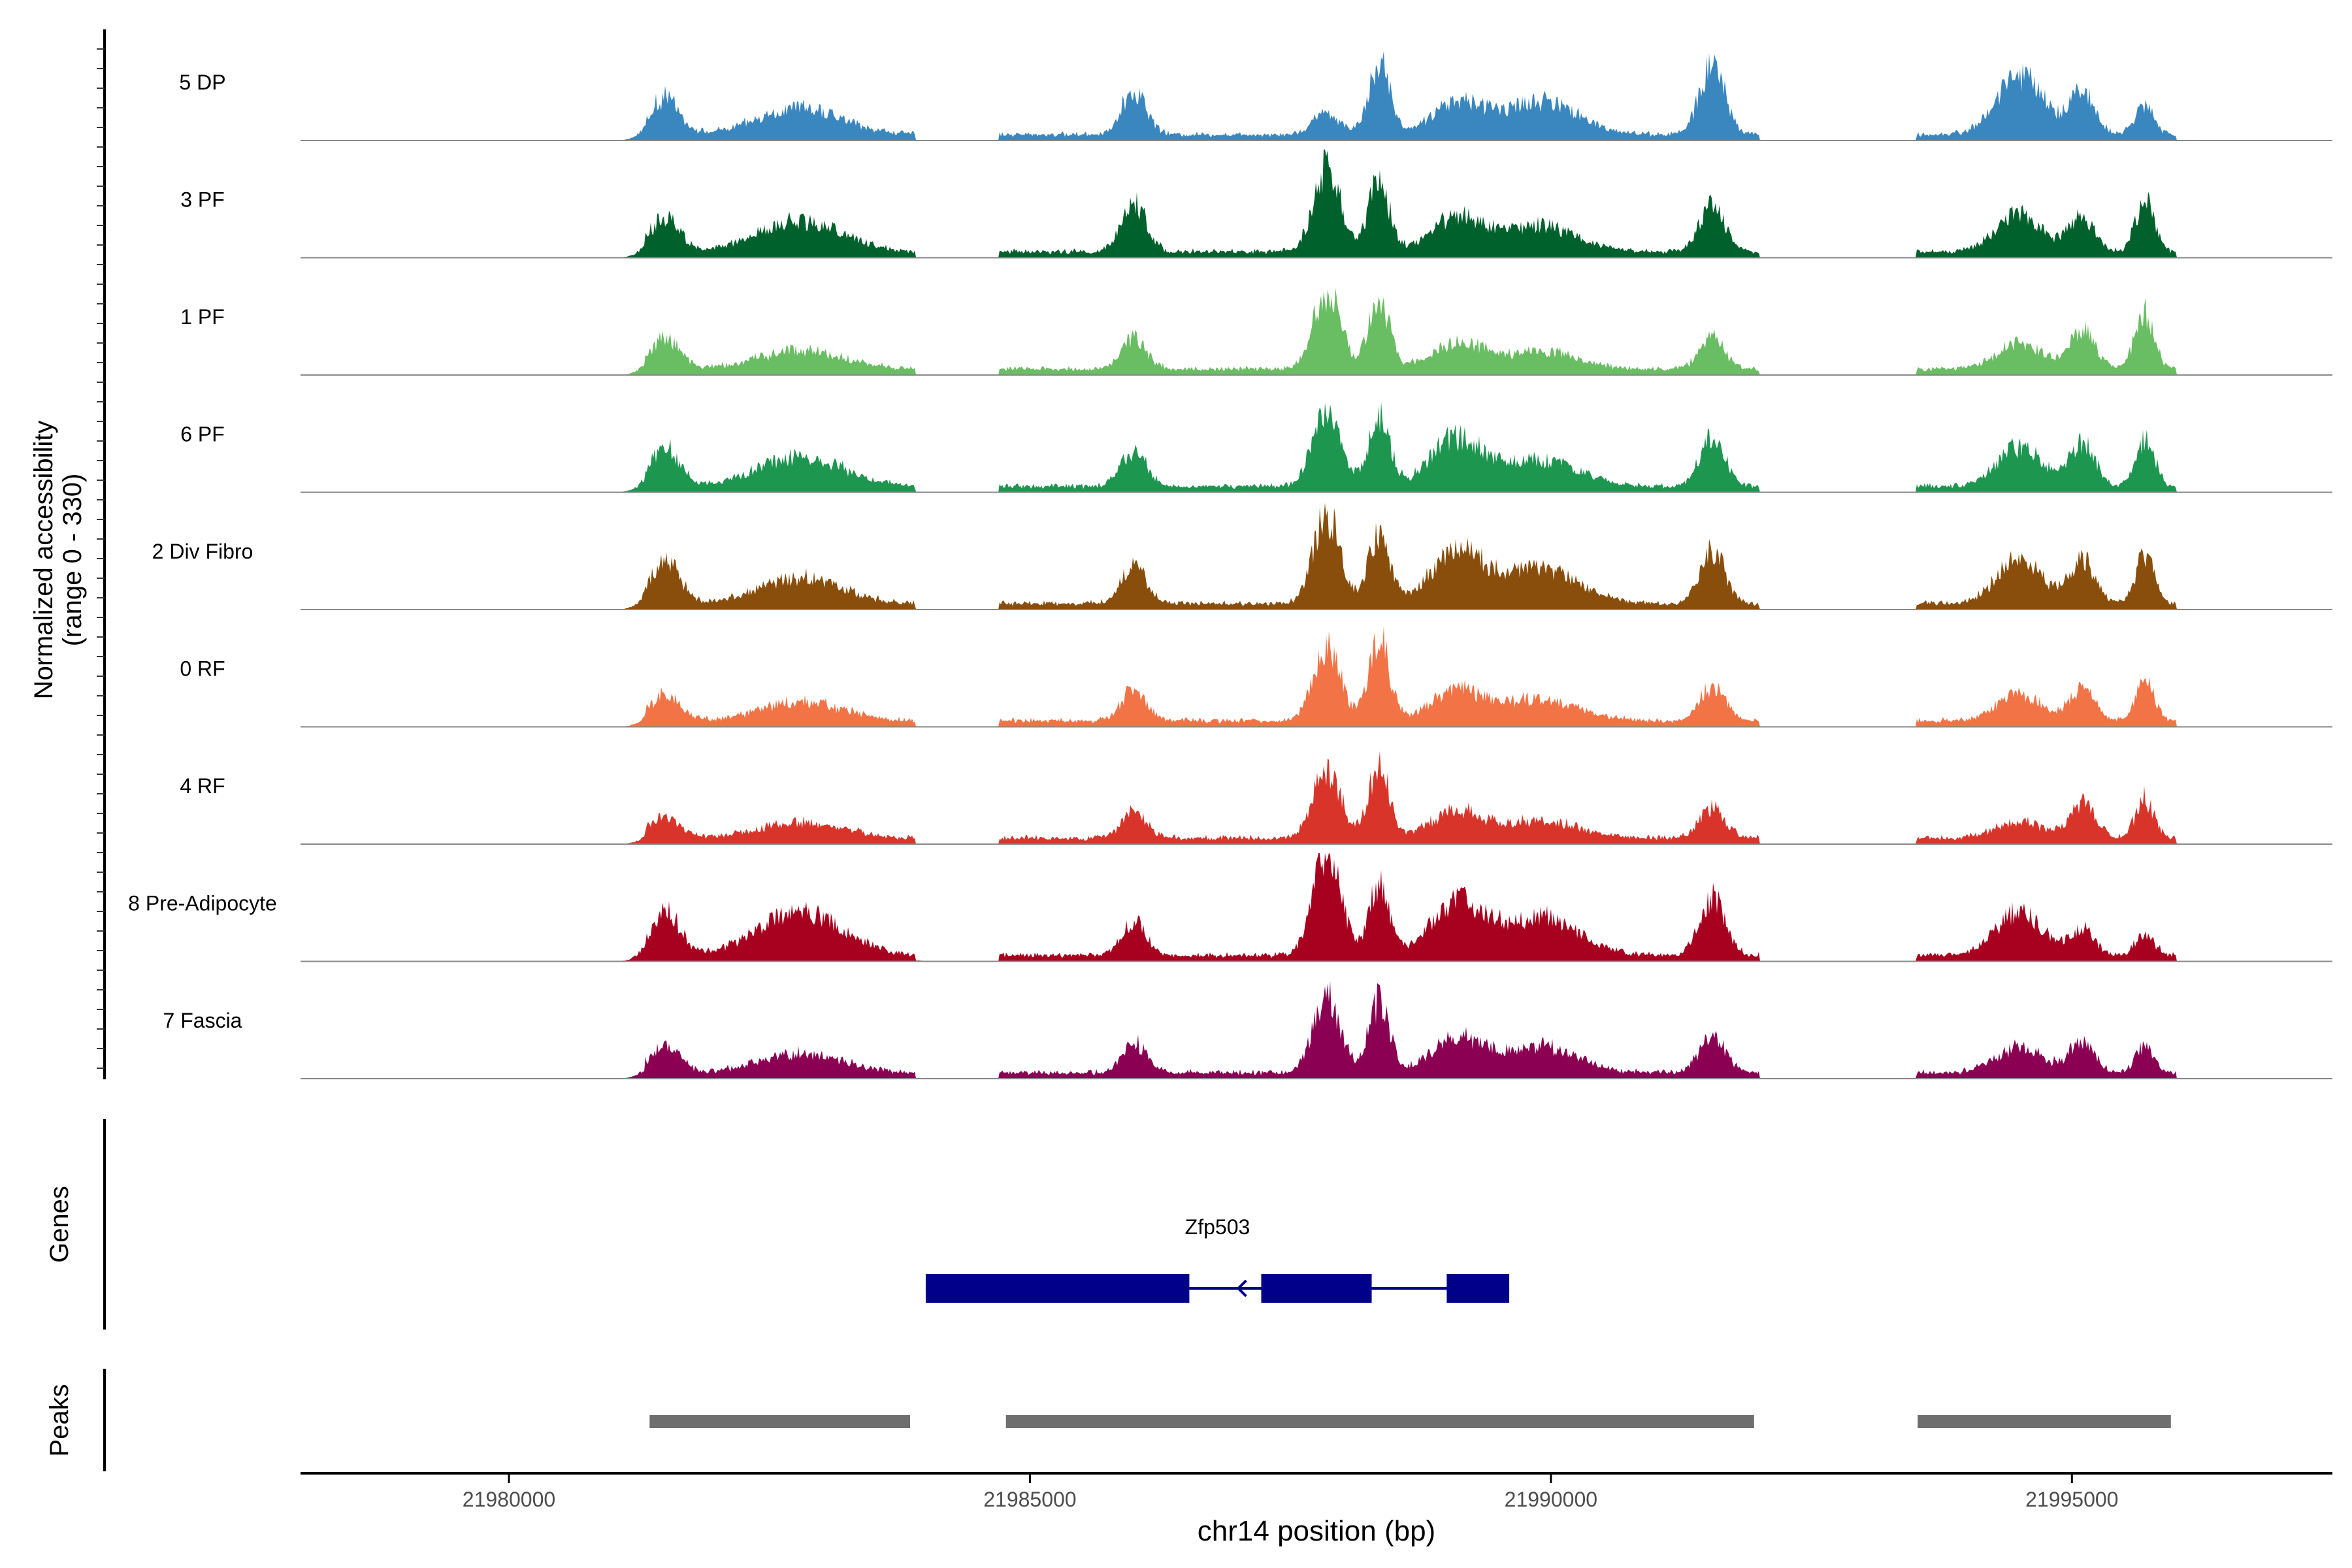  What do you see at coordinates (202, 82) in the screenshot?
I see `track-label: 5 DP` at bounding box center [202, 82].